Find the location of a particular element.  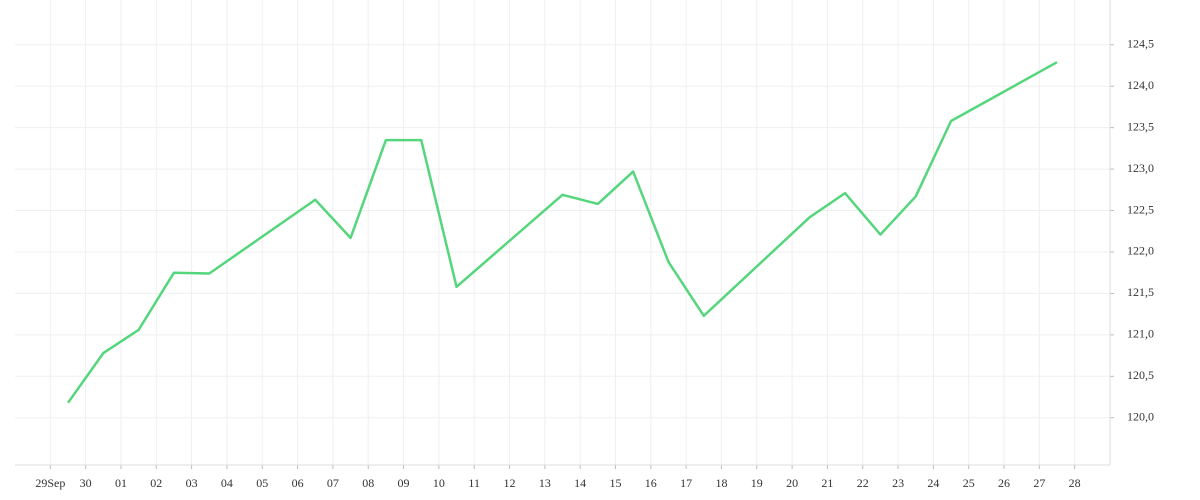

x-tick-label: 10 is located at coordinates (439, 483).